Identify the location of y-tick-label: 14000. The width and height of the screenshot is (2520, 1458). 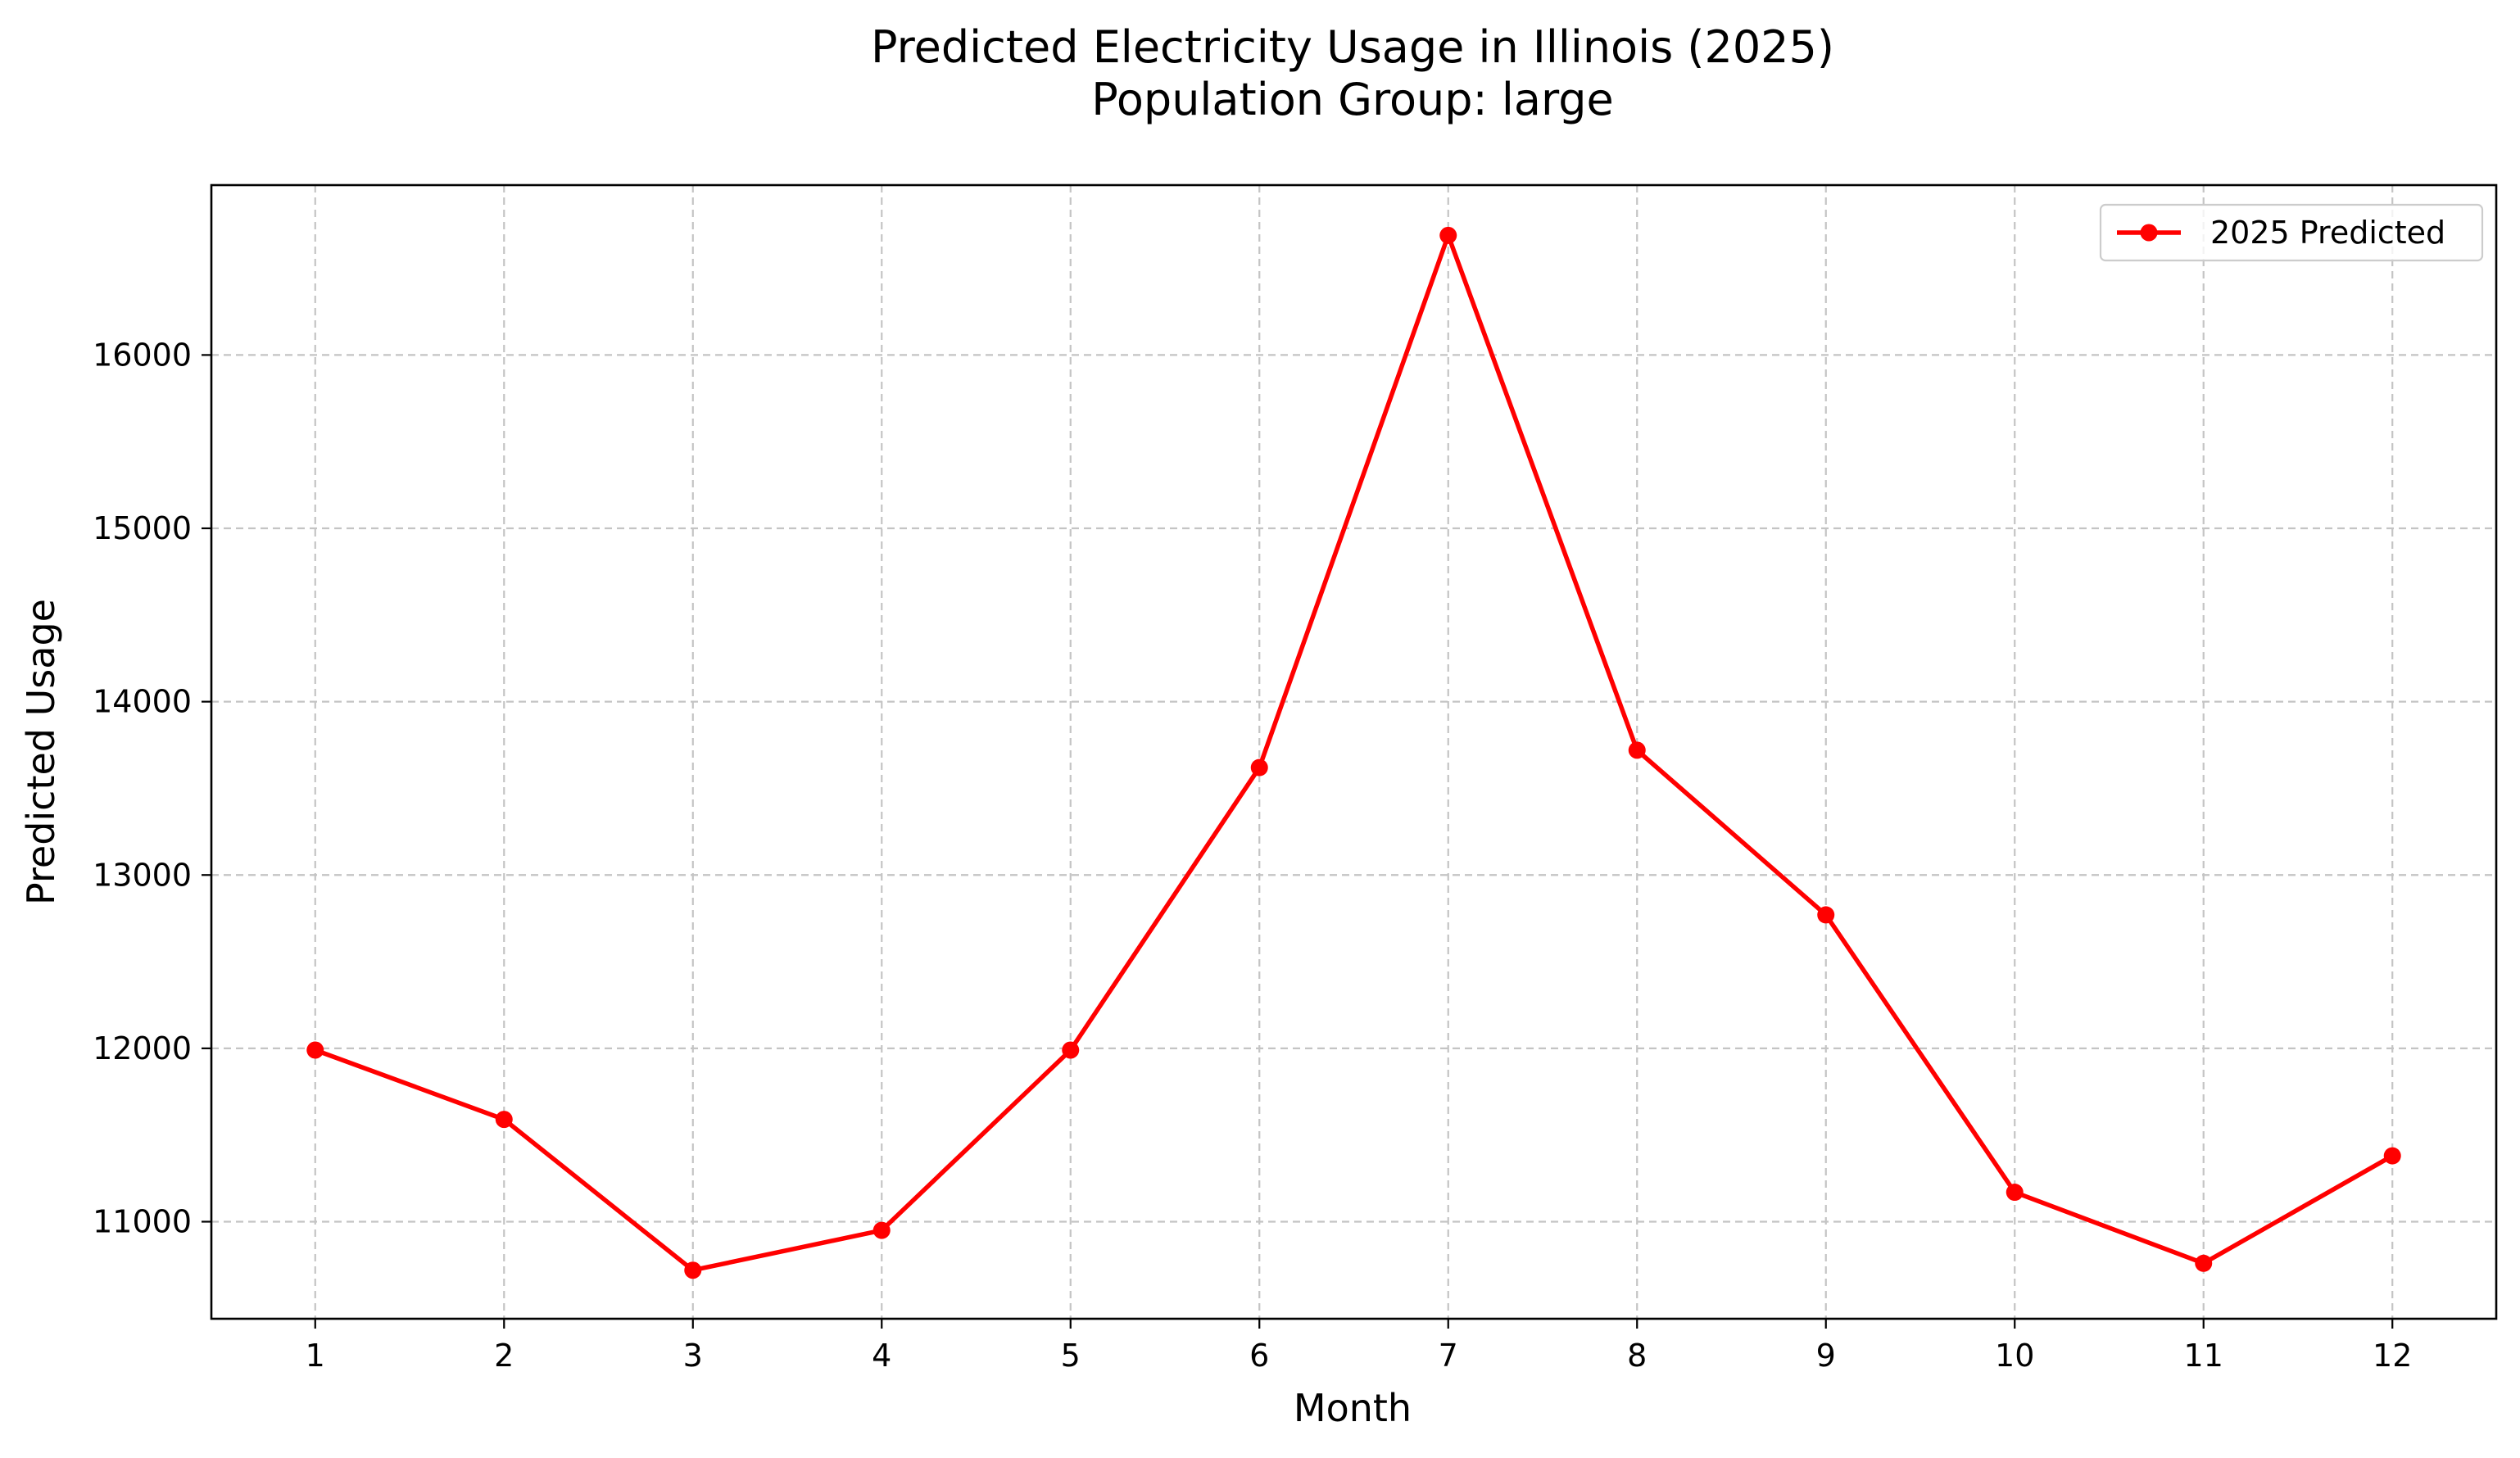
(142, 702).